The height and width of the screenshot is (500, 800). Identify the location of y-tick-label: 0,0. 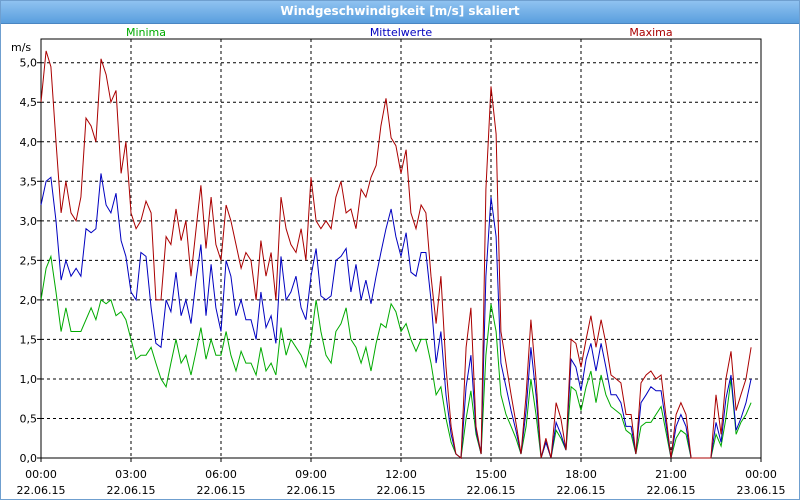
(29, 458).